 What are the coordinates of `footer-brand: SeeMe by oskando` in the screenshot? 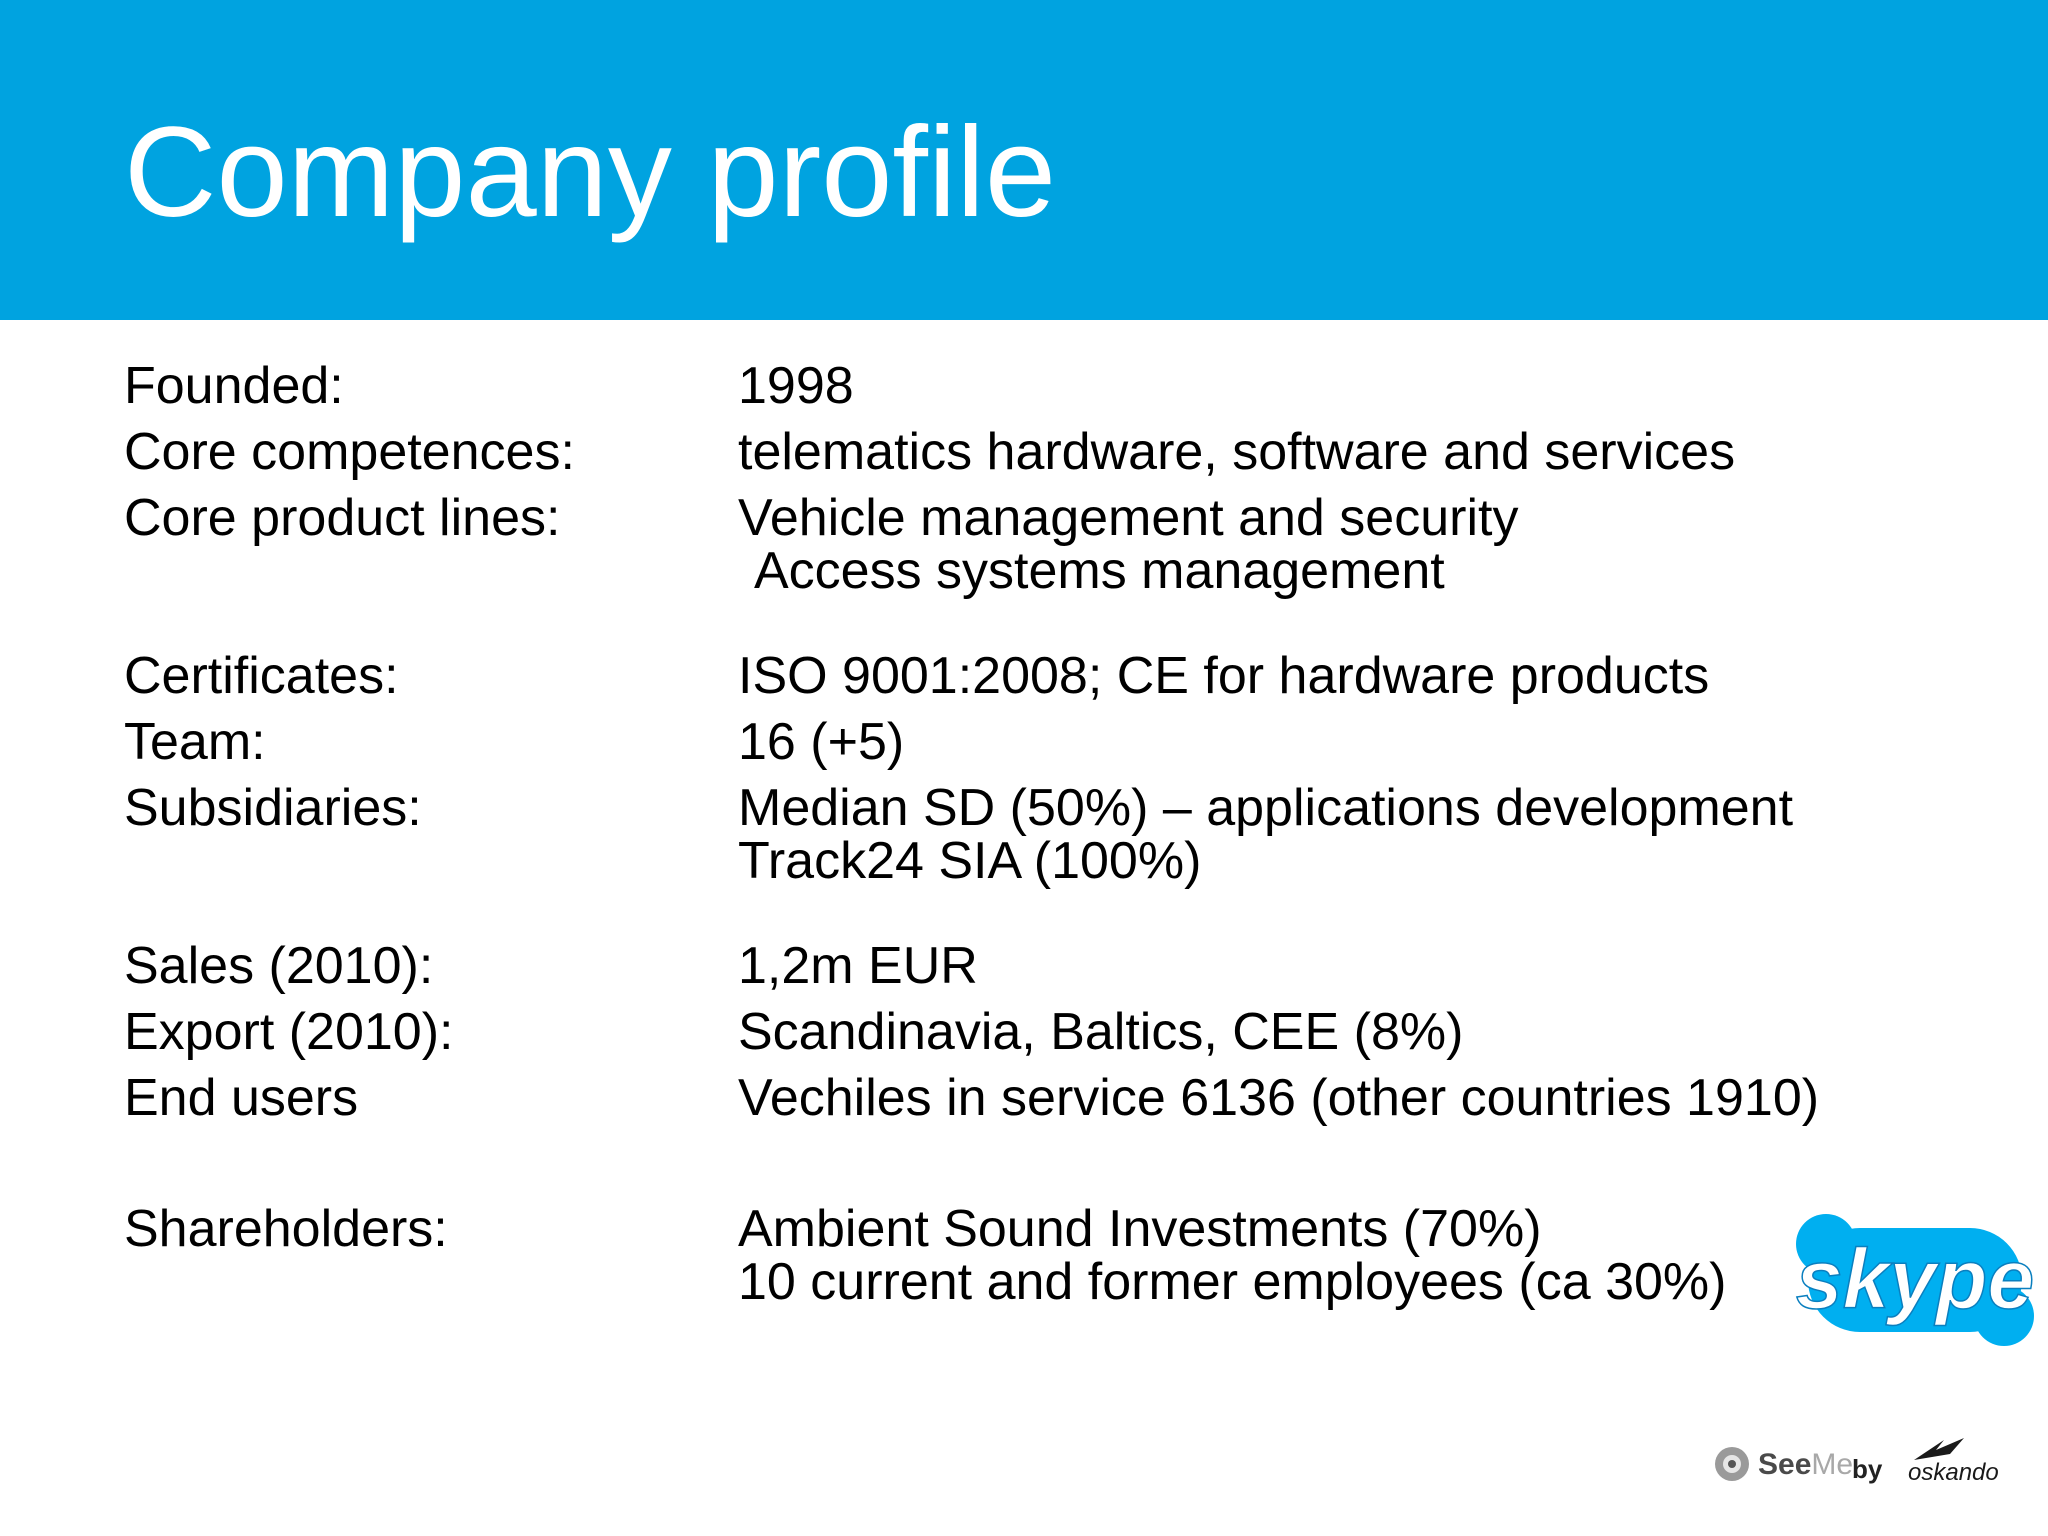 It's located at (1857, 1462).